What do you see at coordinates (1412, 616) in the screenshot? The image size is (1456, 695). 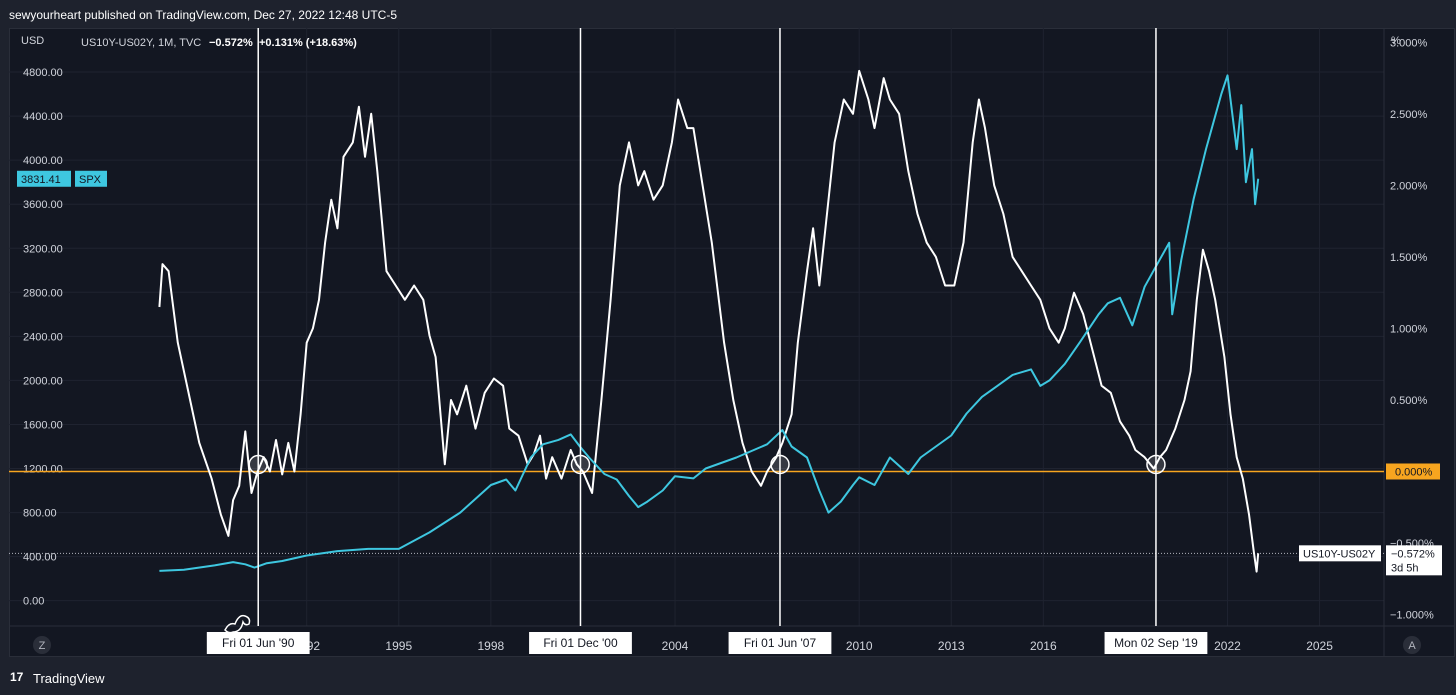 I see `right-axis-tick-label: −1.000%` at bounding box center [1412, 616].